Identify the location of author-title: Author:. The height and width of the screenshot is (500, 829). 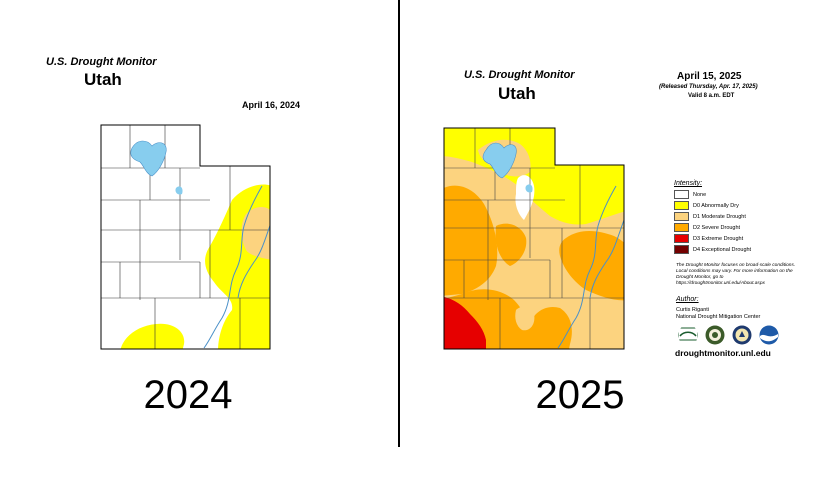
(687, 299).